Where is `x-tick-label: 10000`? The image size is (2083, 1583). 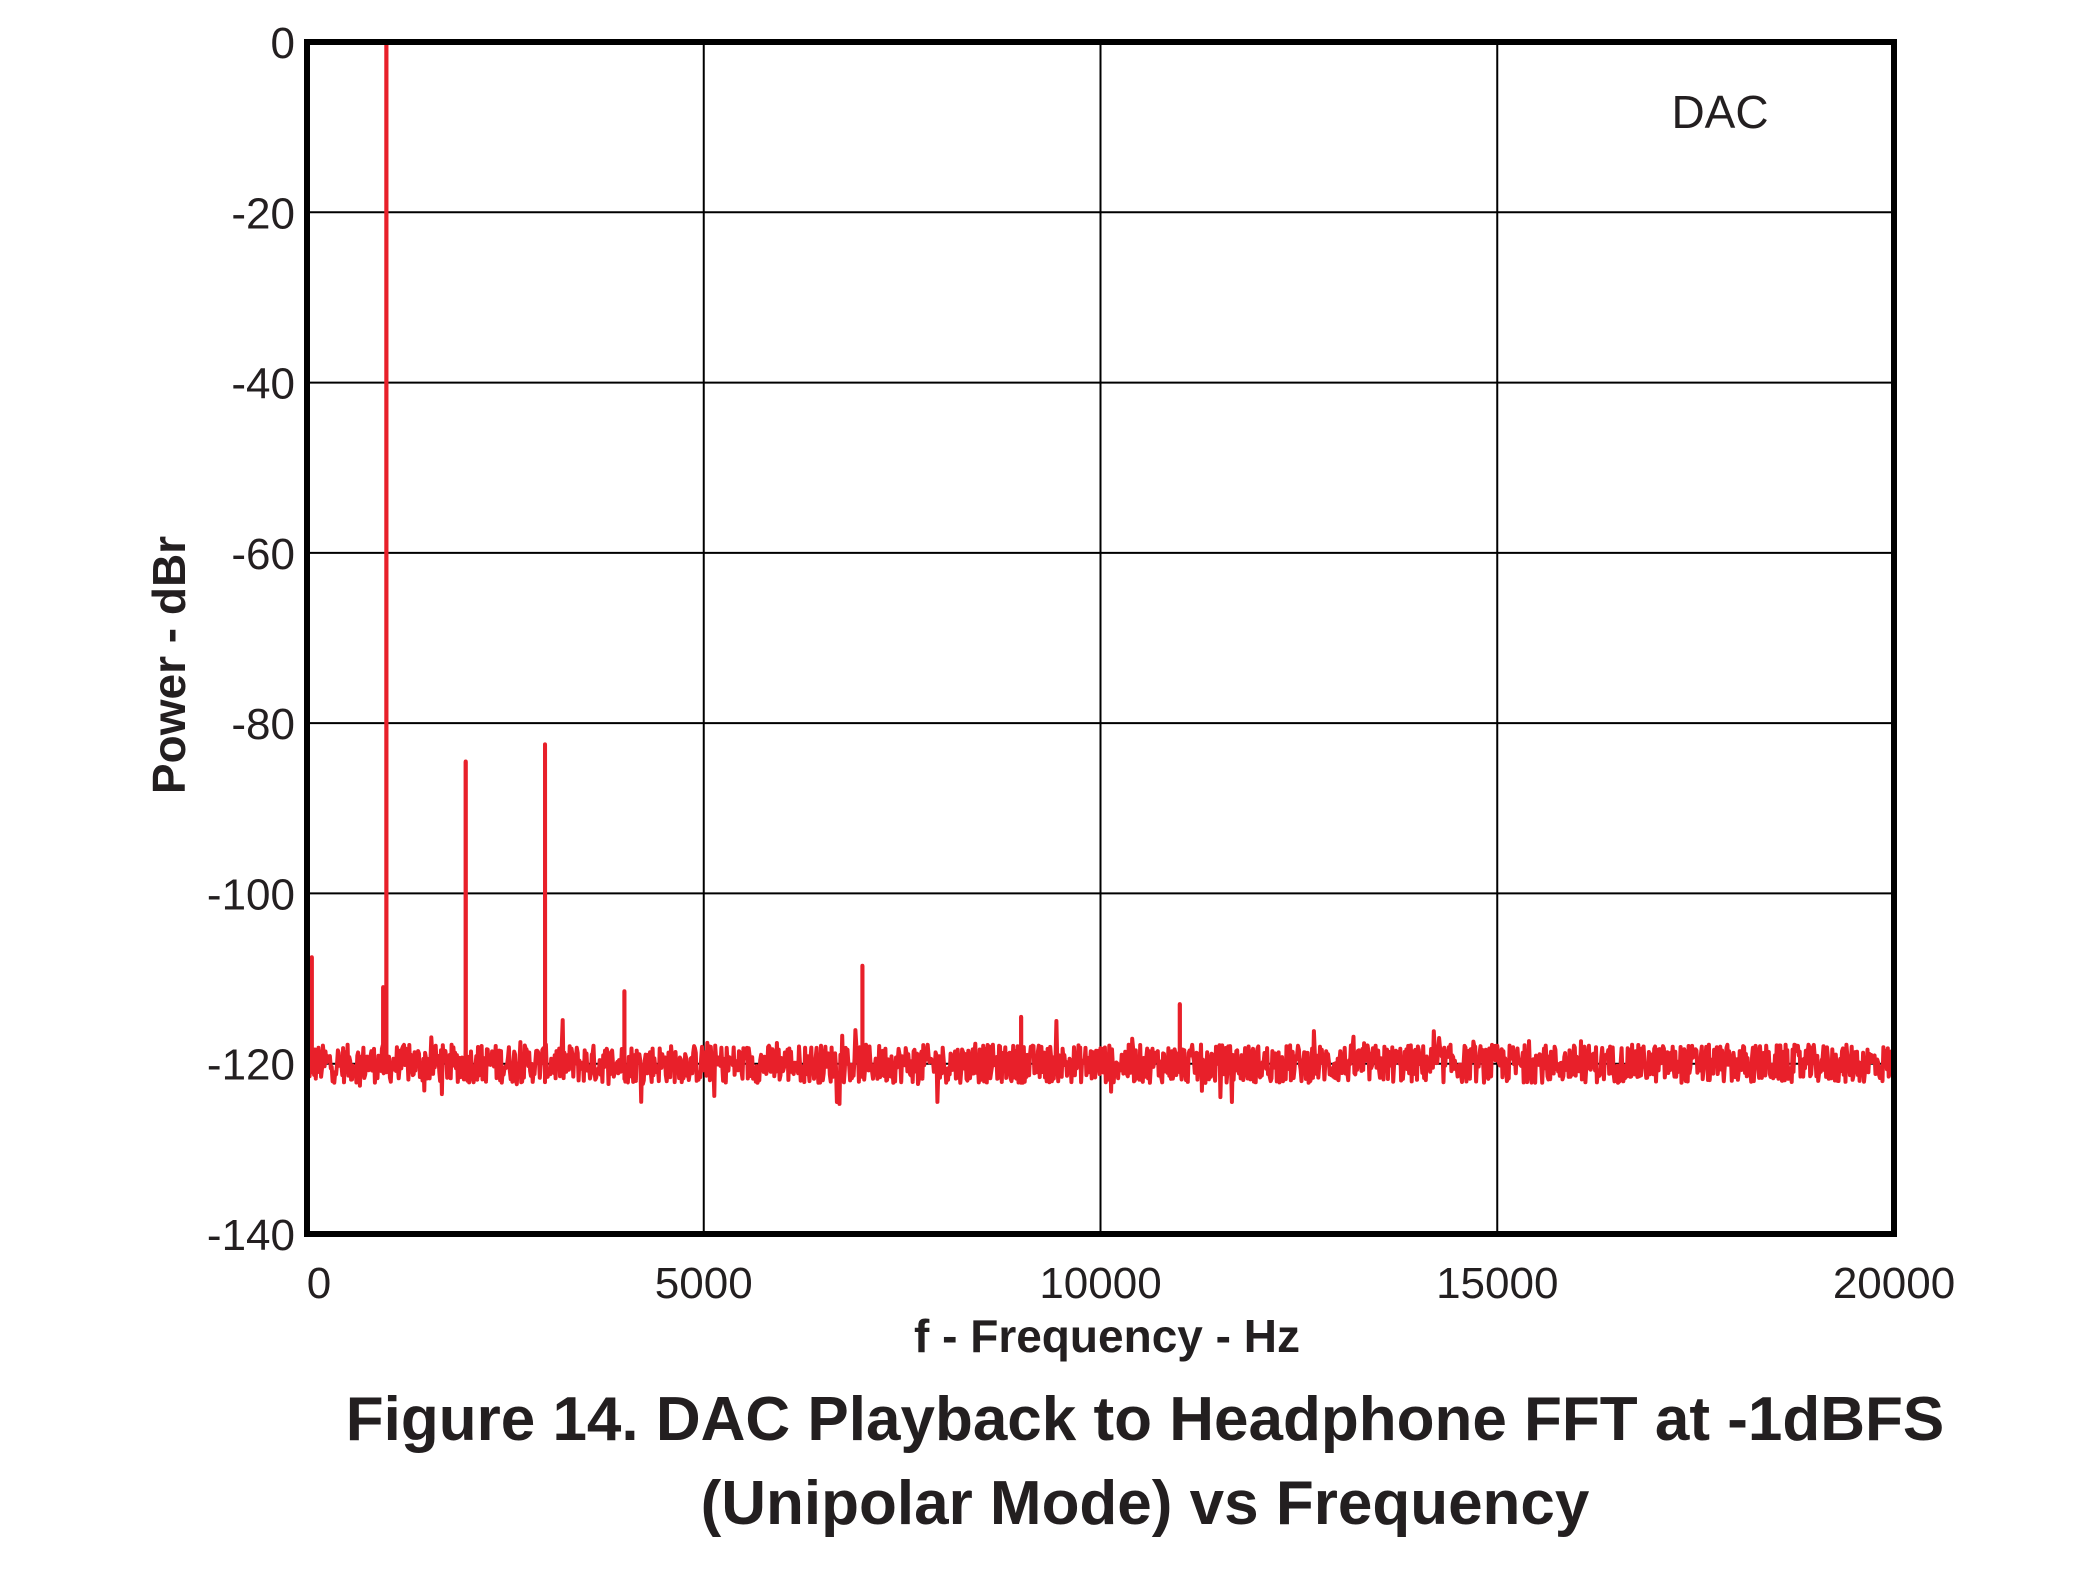 x-tick-label: 10000 is located at coordinates (1100, 1283).